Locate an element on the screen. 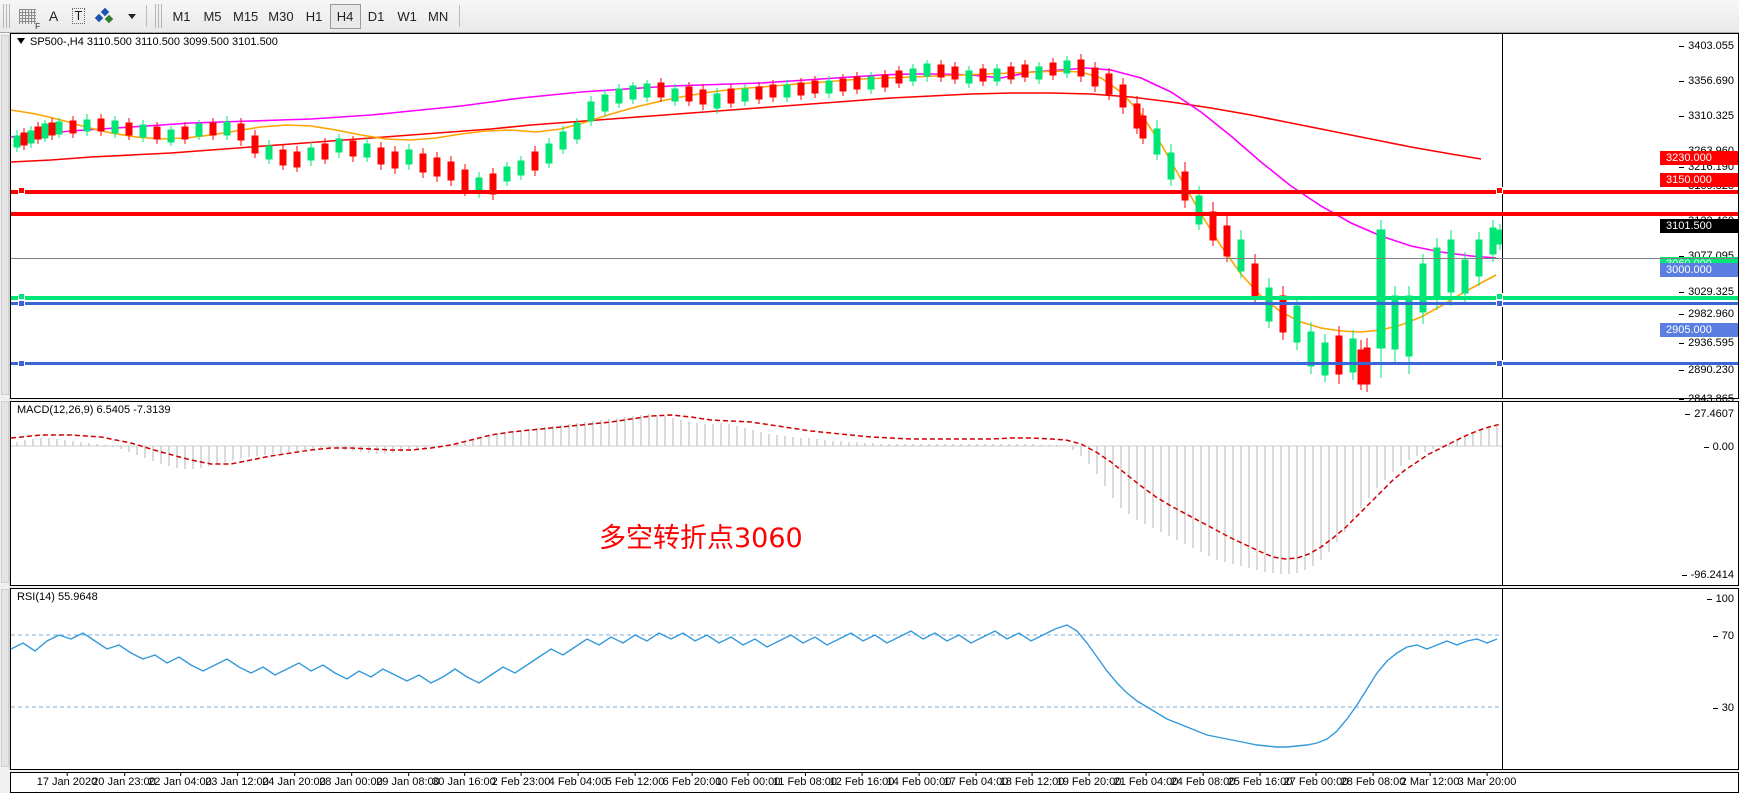 This screenshot has width=1739, height=793. rsi-pane-label: RSI(14) 55.9648 is located at coordinates (57, 597).